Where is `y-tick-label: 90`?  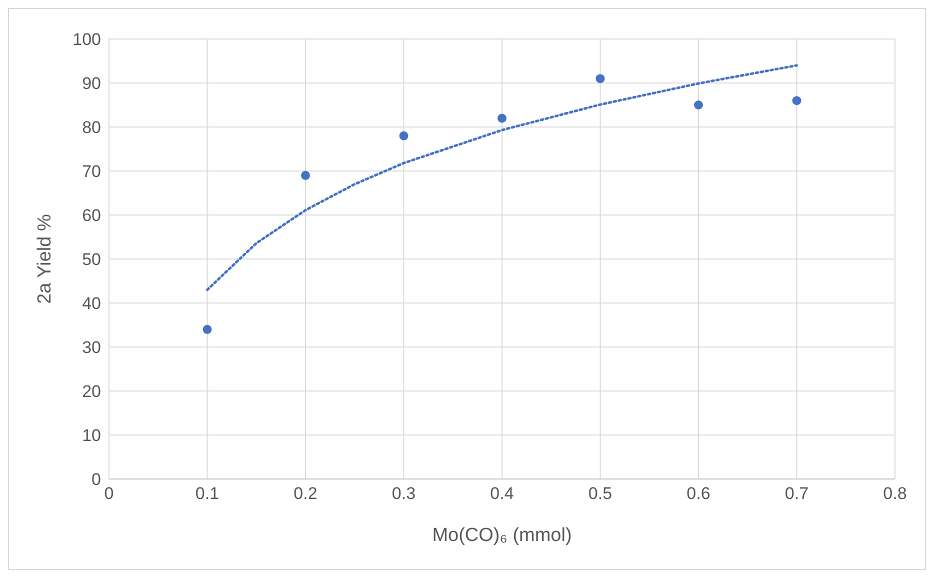 y-tick-label: 90 is located at coordinates (91, 84).